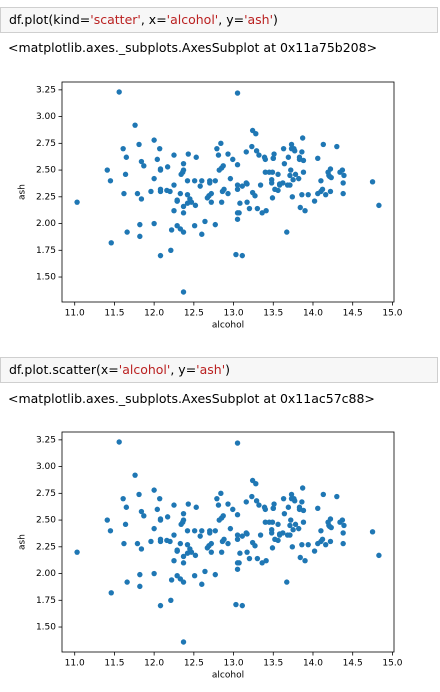  I want to click on x-tick-label: 12.5, so click(194, 314).